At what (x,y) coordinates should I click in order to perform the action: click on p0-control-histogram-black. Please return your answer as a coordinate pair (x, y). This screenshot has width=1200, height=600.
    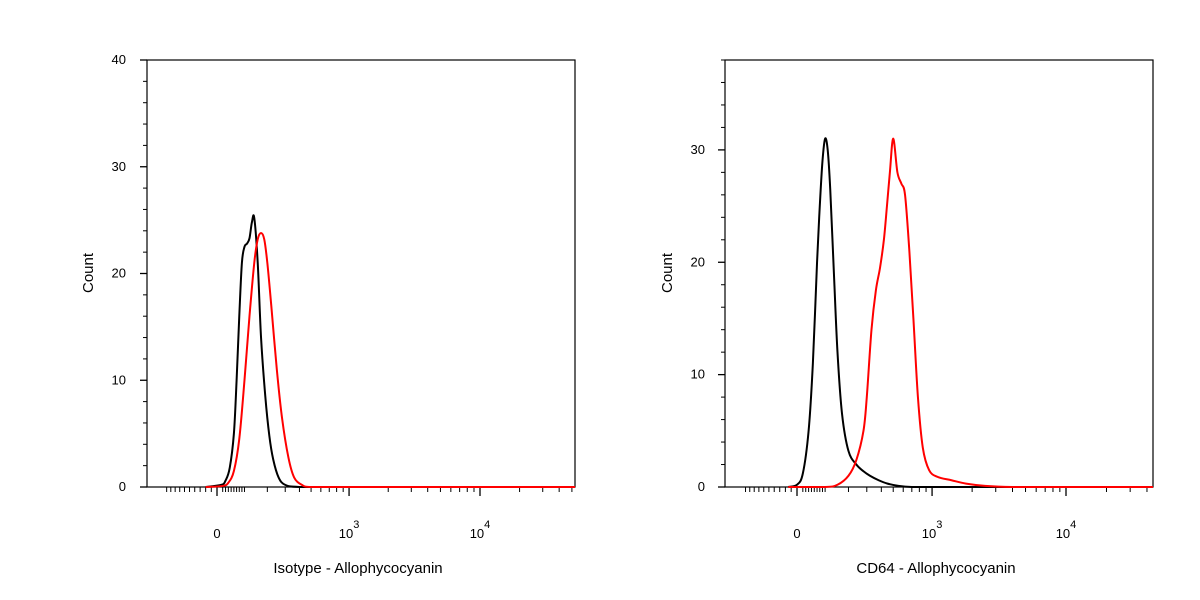
    Looking at the image, I should click on (390, 351).